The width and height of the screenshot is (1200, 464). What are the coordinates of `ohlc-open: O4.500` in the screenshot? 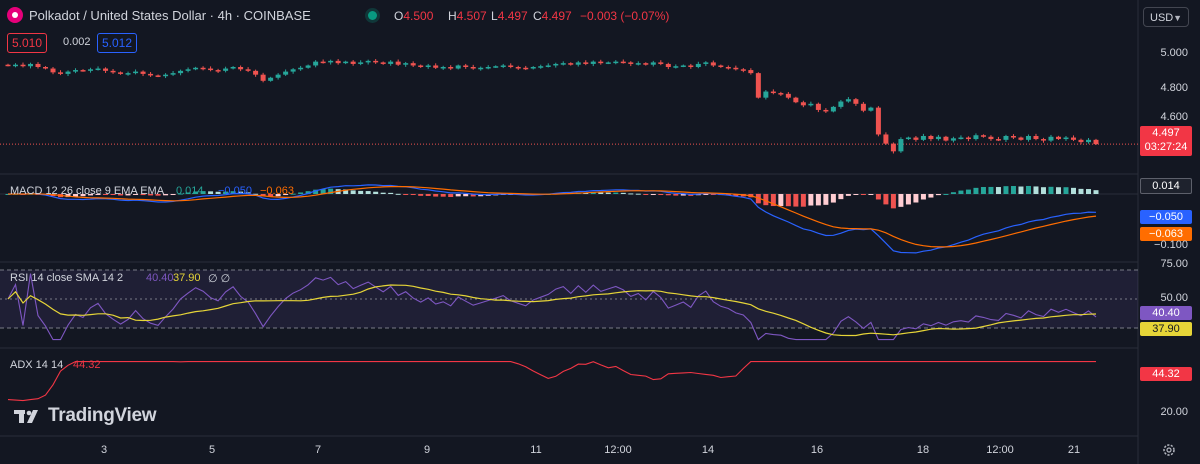 It's located at (414, 16).